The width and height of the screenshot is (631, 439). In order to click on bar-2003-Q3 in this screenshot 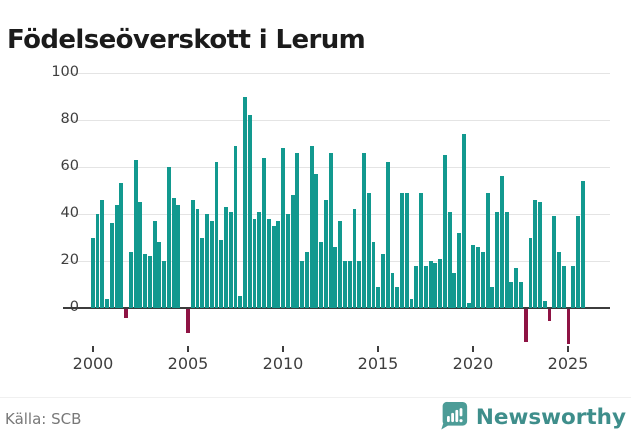, I will do `click(159, 275)`.